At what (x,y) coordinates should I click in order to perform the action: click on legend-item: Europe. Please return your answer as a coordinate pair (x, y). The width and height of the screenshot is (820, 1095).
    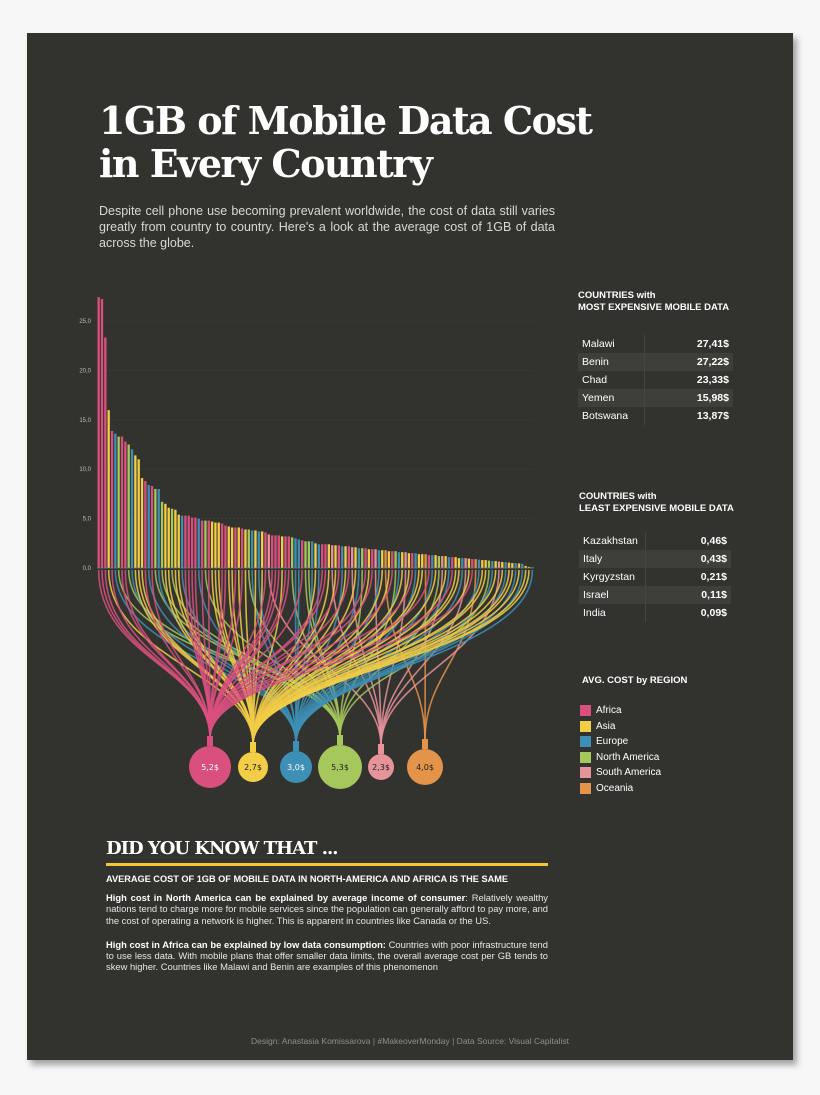
    Looking at the image, I should click on (620, 742).